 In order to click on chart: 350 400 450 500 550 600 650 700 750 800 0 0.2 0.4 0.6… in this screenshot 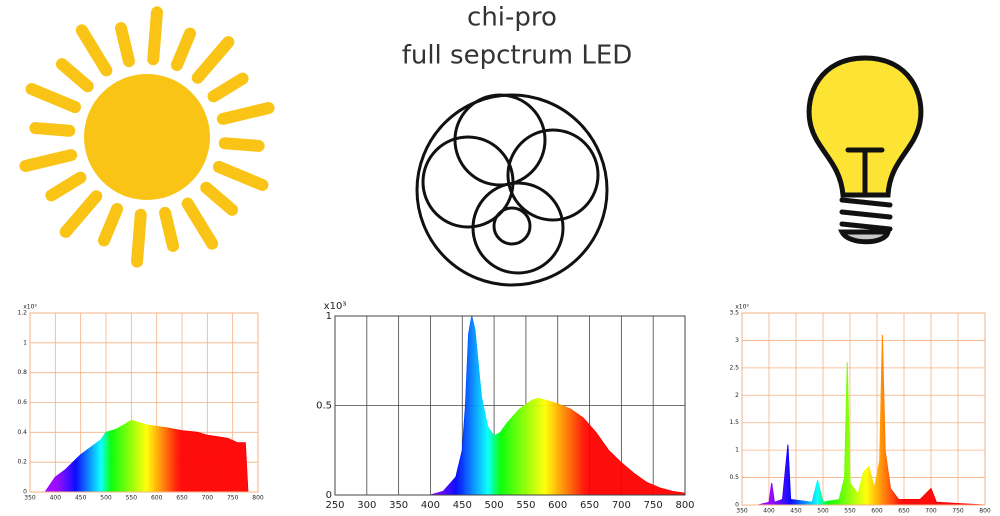, I will do `click(140, 403)`.